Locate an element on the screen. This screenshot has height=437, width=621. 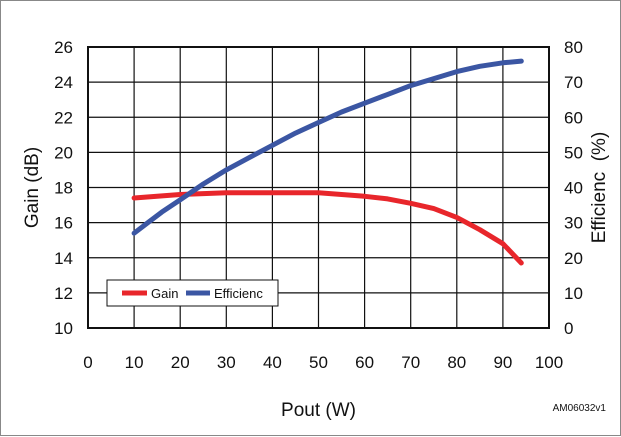
y-axis-title: Gain (dB) is located at coordinates (32, 187).